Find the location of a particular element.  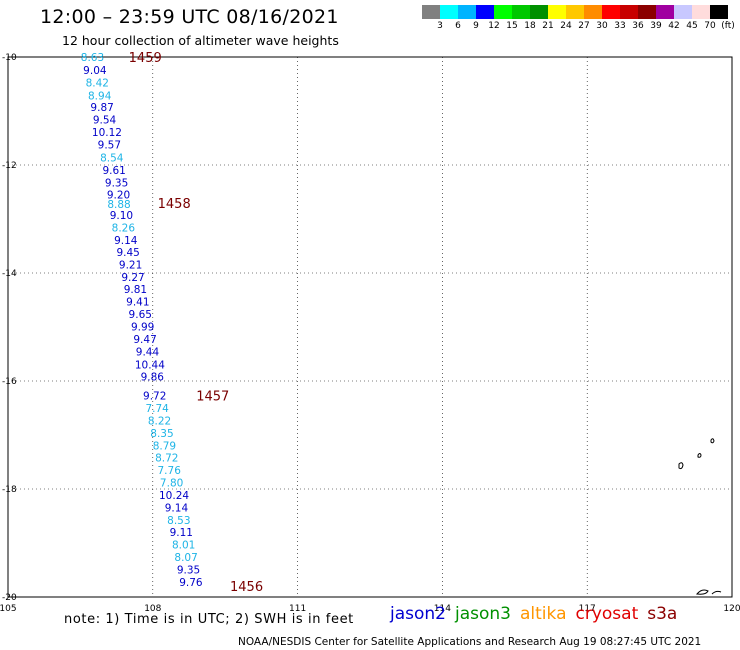

wave-height-label: 10.44 is located at coordinates (150, 365).